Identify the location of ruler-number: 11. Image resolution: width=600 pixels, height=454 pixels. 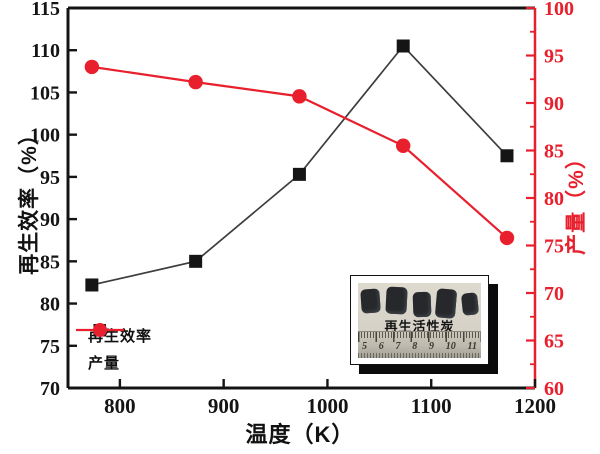
(472, 346).